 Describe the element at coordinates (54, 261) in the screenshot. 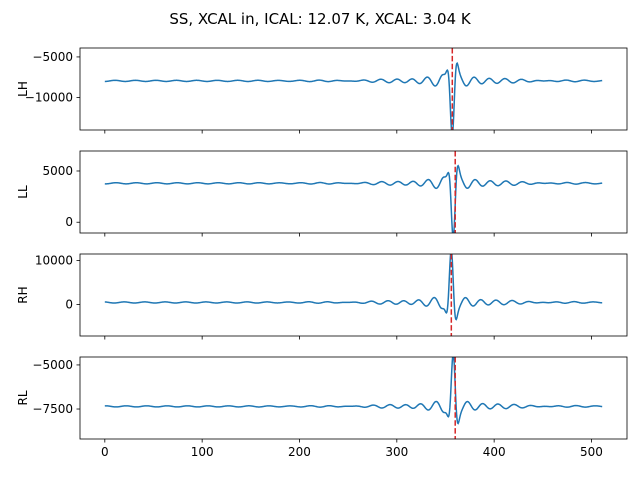

I see `y-tick-label: 10000` at that location.